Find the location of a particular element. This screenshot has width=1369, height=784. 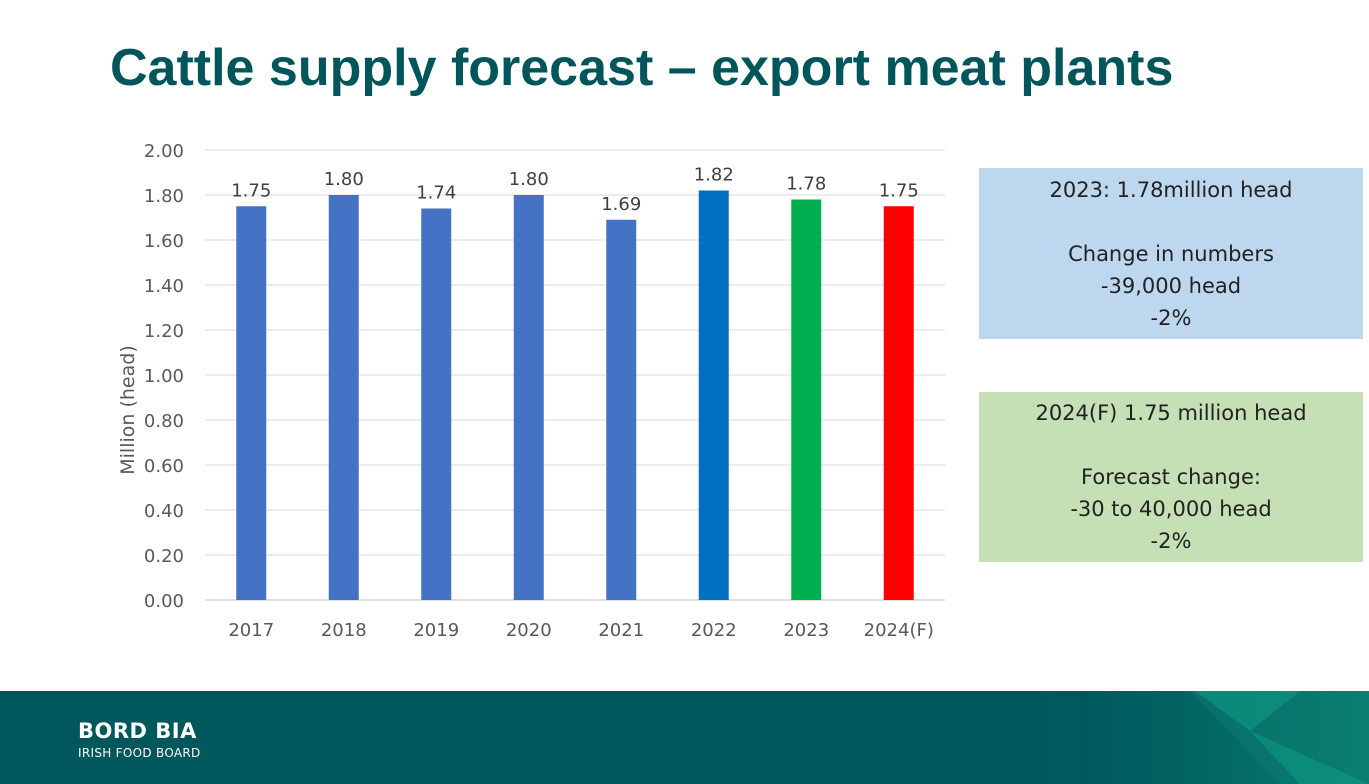

y-tick-label: 1.80 is located at coordinates (164, 196).